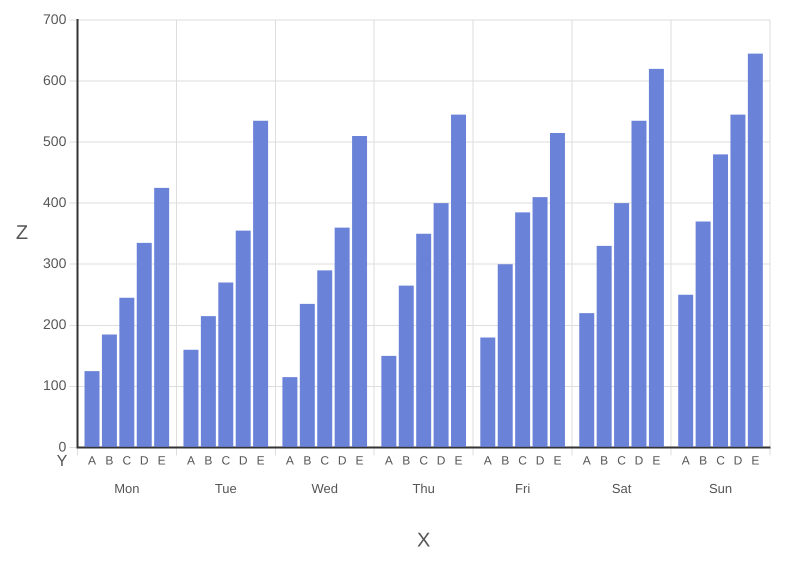 Image resolution: width=800 pixels, height=567 pixels. Describe the element at coordinates (127, 461) in the screenshot. I see `series-label: C` at that location.